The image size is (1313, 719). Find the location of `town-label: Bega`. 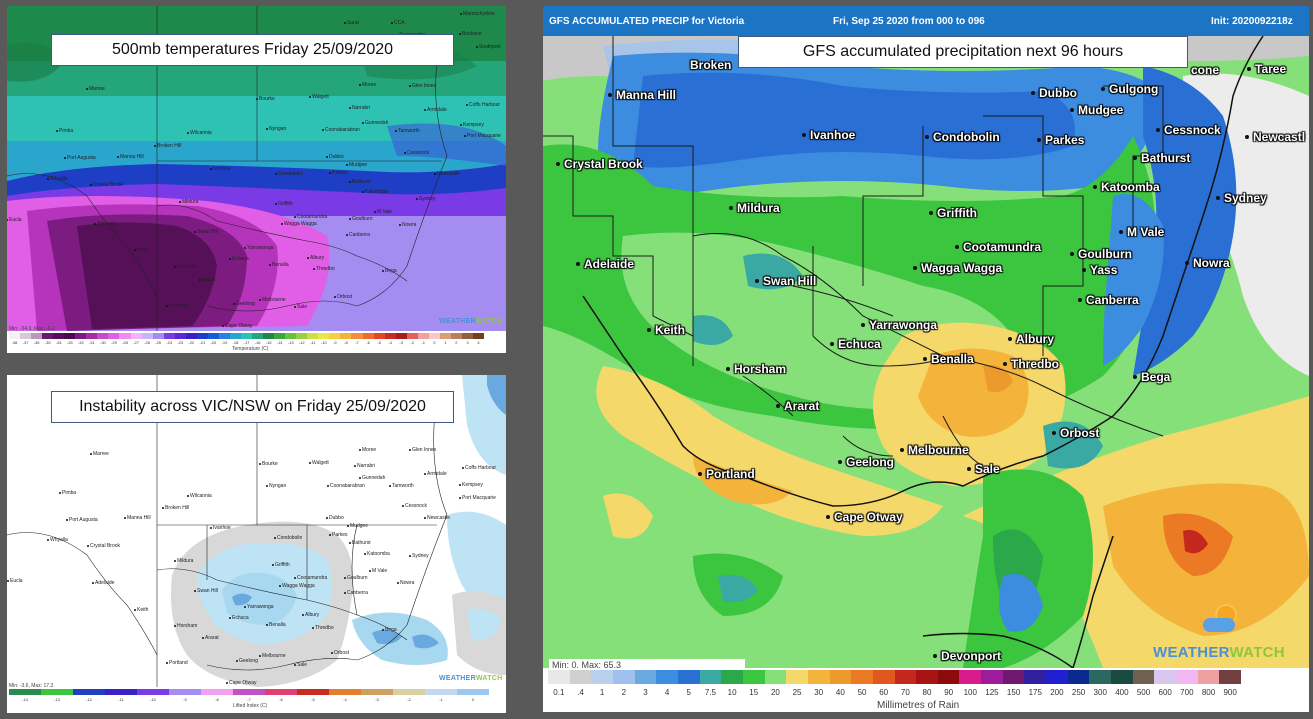

town-label: Bega is located at coordinates (1156, 377).